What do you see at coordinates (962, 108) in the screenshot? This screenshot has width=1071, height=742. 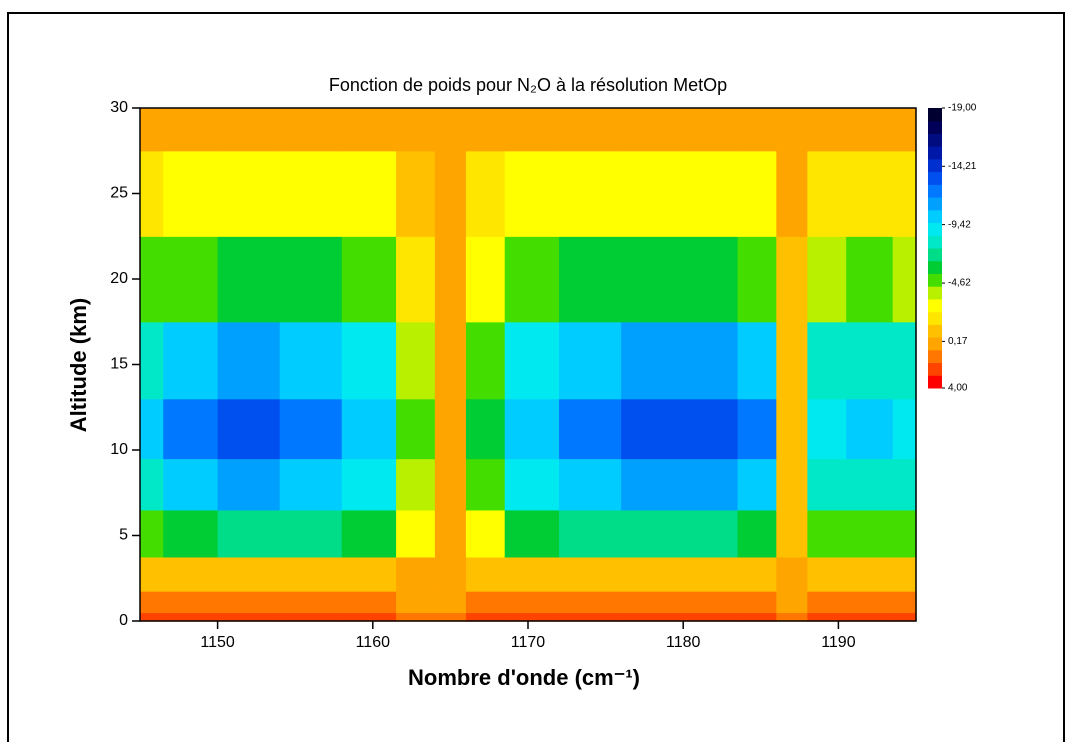 I see `colorbar-label: -19,00` at bounding box center [962, 108].